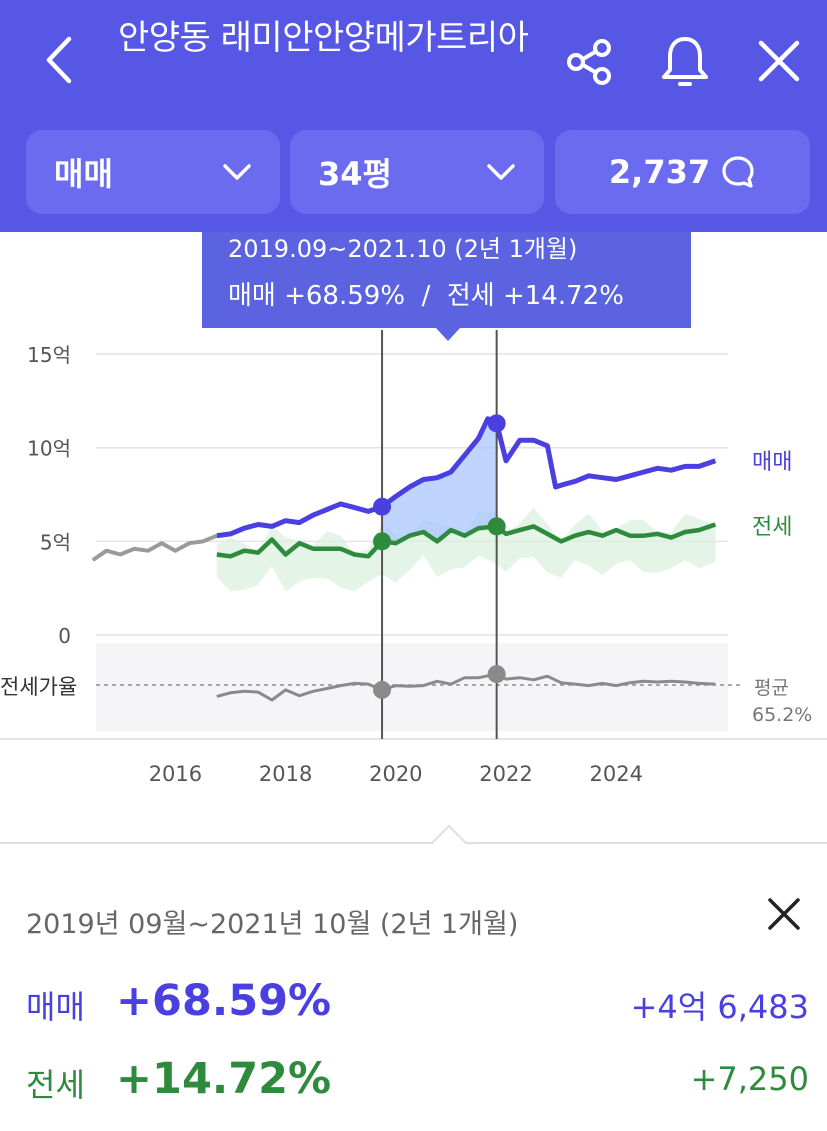  I want to click on share-button, so click(589, 62).